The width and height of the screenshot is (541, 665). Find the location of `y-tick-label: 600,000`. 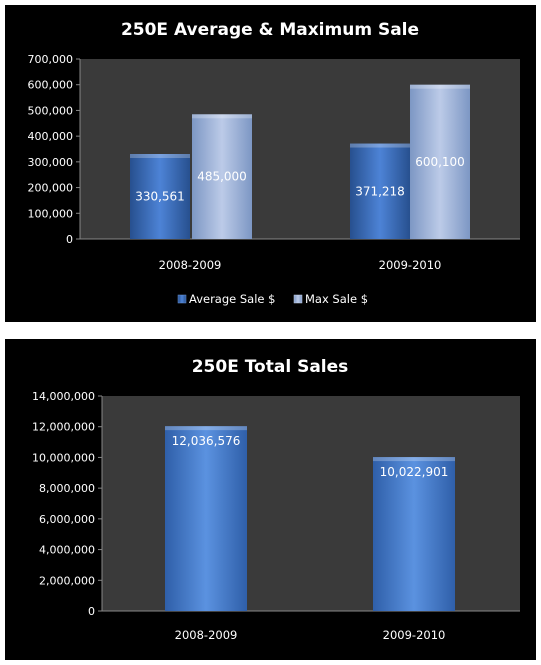

y-tick-label: 600,000 is located at coordinates (51, 85).